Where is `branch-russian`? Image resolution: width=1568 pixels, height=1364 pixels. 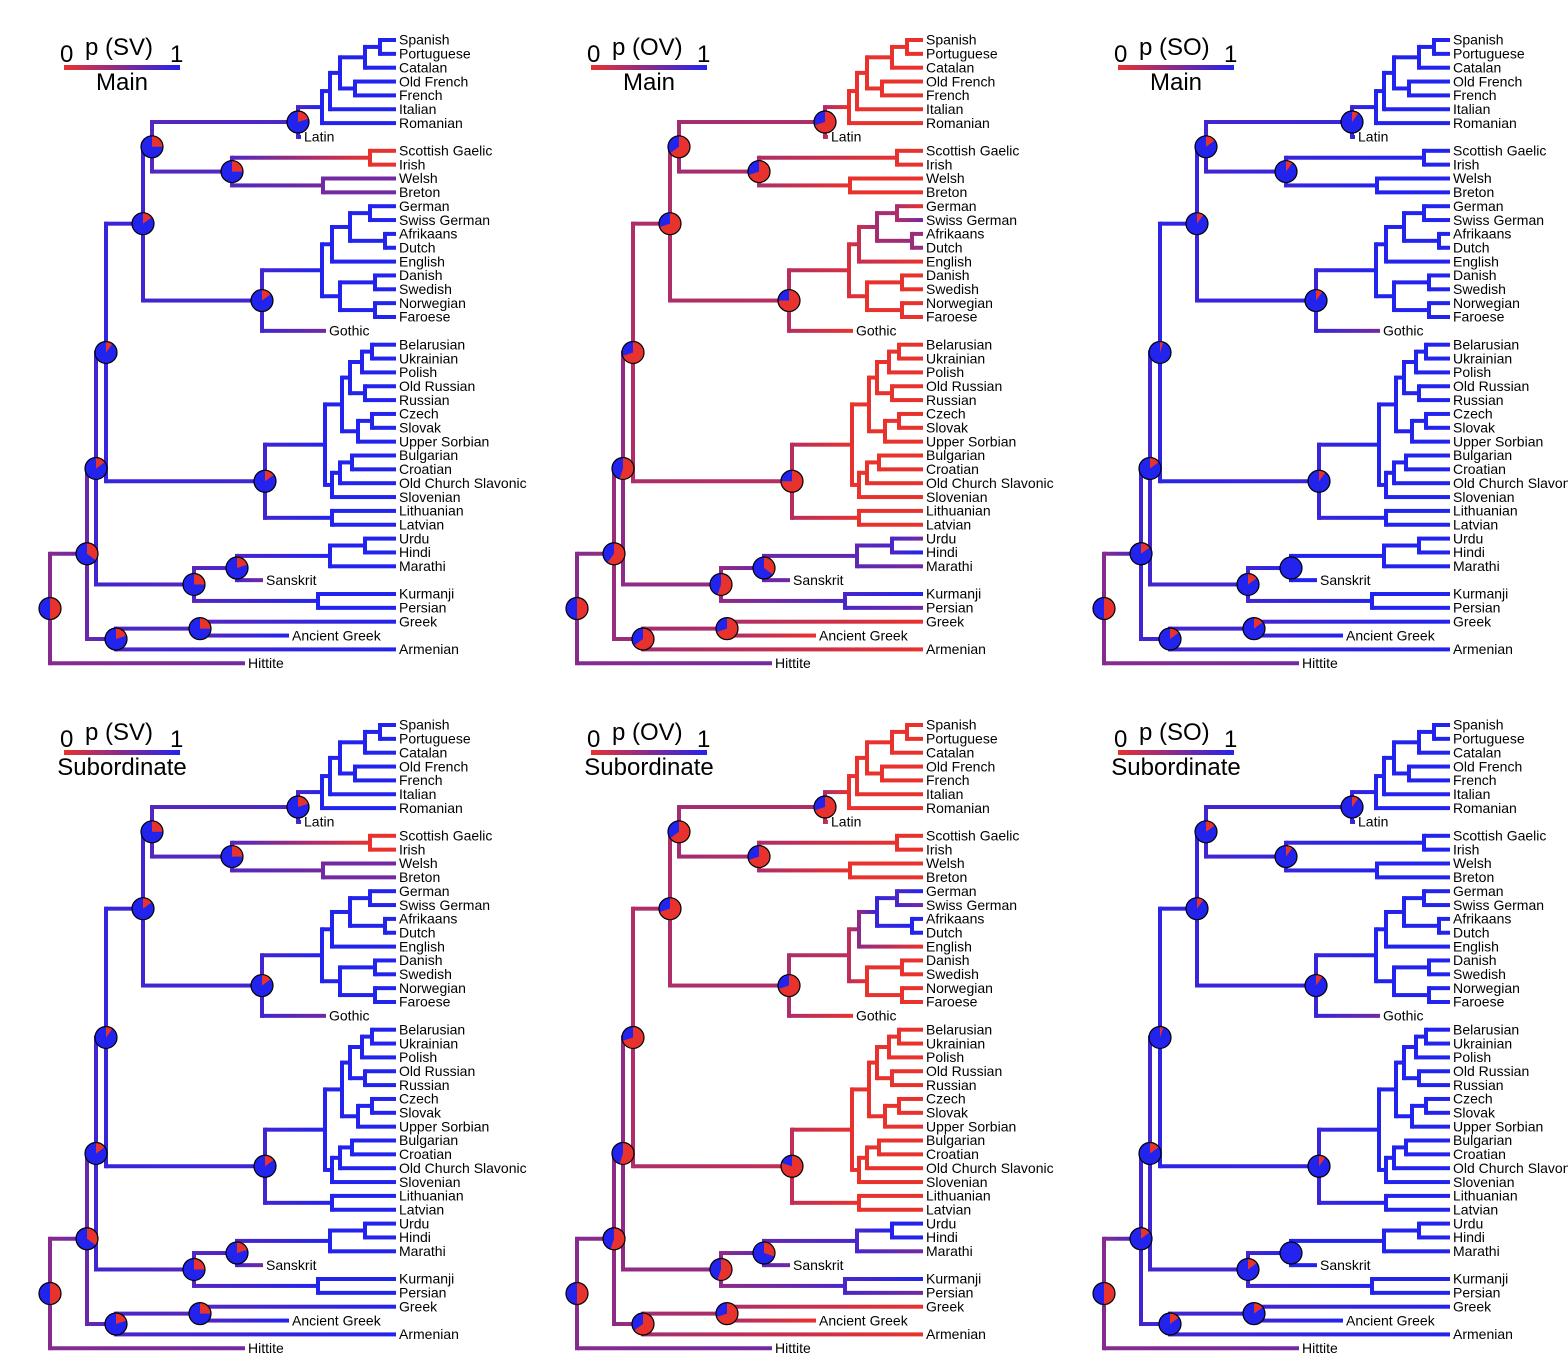 branch-russian is located at coordinates (380, 400).